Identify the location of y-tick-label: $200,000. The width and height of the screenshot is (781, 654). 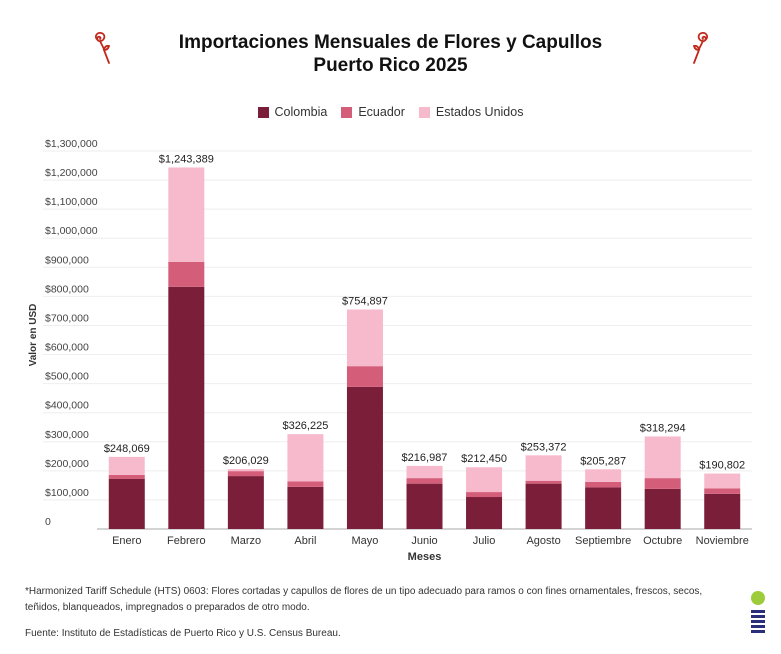
(67, 464).